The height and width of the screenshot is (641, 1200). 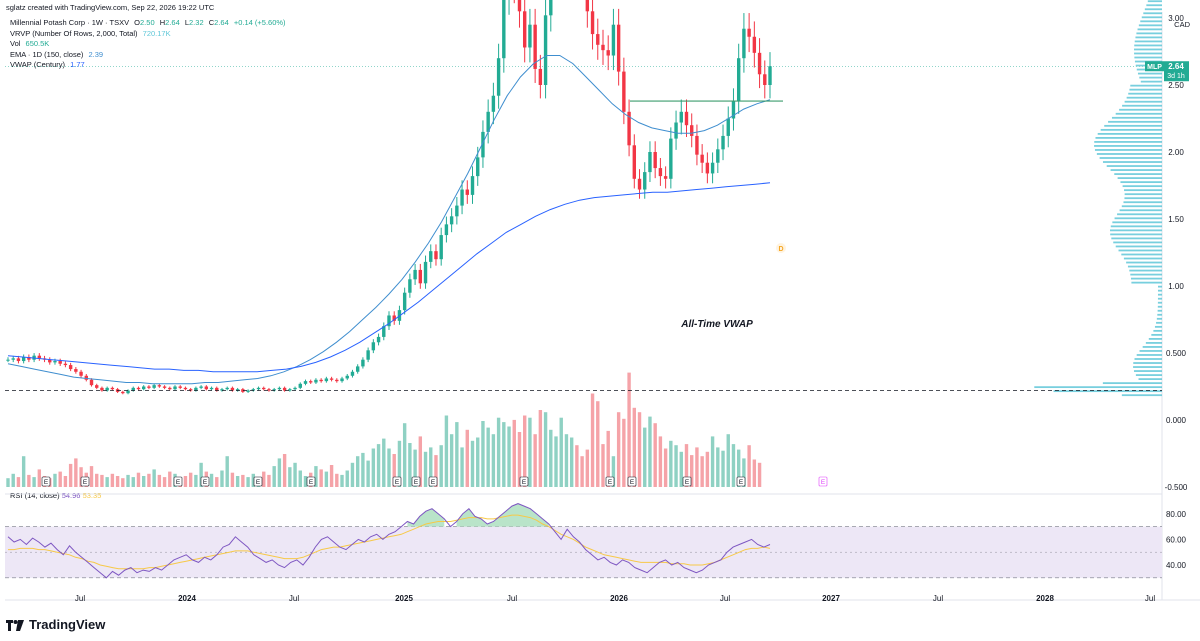 What do you see at coordinates (55, 495) in the screenshot?
I see `rsi-legend: RSI (14, close) 54.96 53.35` at bounding box center [55, 495].